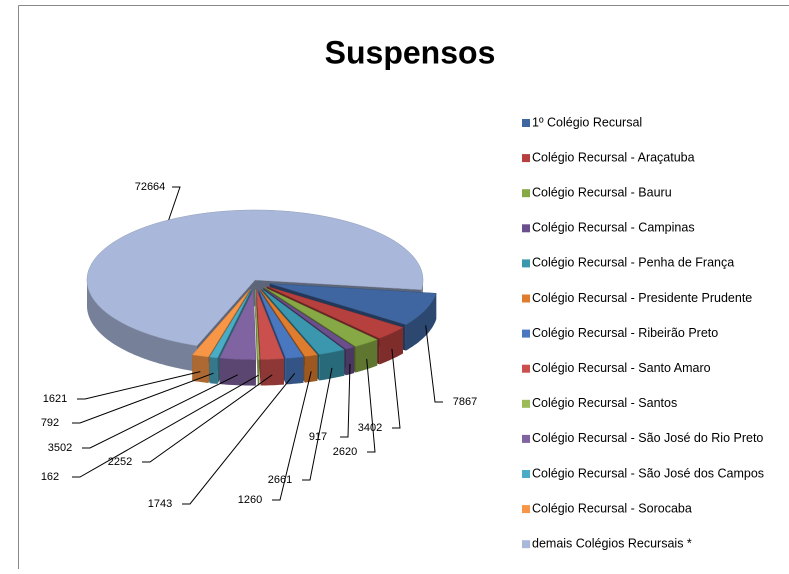 The width and height of the screenshot is (789, 574). Describe the element at coordinates (465, 402) in the screenshot. I see `data-label: 7867` at that location.